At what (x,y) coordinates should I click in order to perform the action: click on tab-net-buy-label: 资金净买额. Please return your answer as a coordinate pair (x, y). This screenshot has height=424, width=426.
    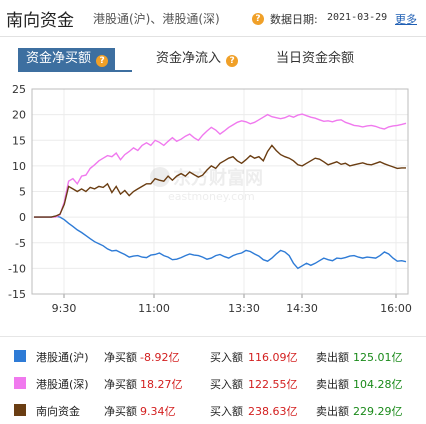
    Looking at the image, I should click on (59, 58).